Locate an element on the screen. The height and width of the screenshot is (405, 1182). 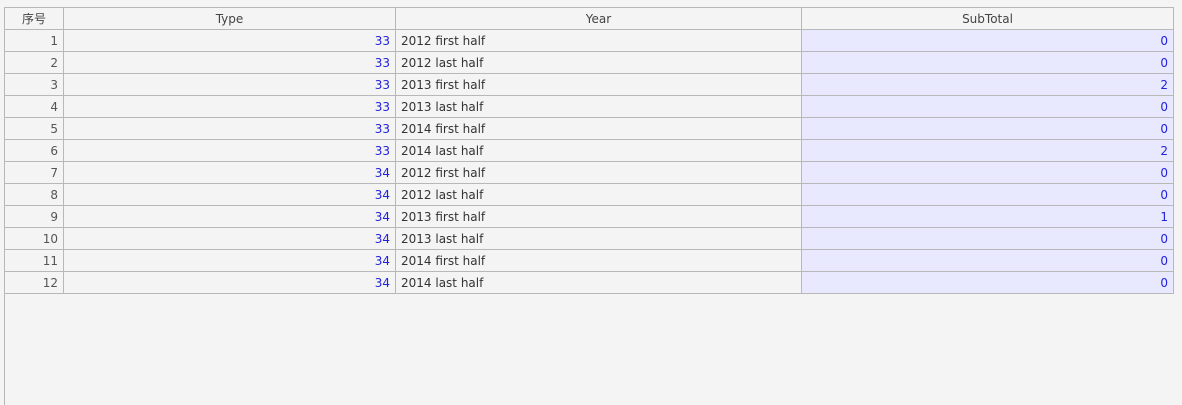
table-row: 5 33 2014 first half 0 is located at coordinates (589, 128).